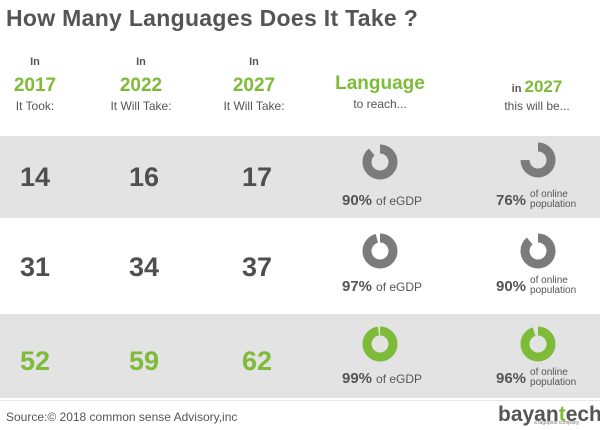 Image resolution: width=600 pixels, height=430 pixels. I want to click on header-year: 2022, so click(141, 85).